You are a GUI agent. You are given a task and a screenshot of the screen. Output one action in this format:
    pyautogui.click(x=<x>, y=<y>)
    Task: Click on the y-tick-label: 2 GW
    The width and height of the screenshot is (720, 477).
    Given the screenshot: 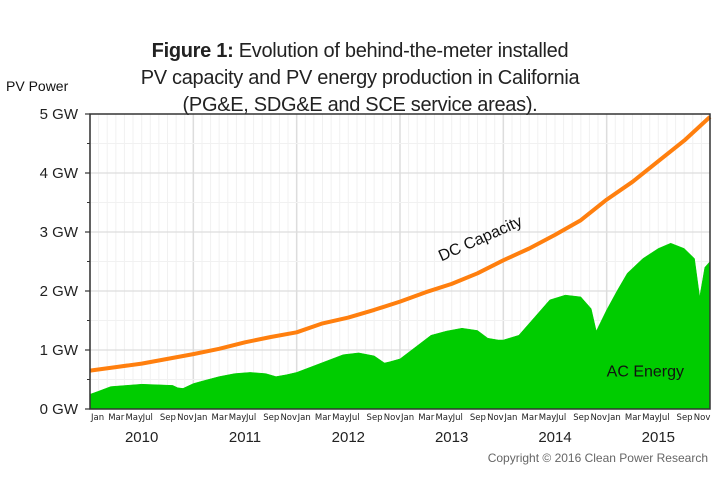 What is the action you would take?
    pyautogui.click(x=59, y=291)
    